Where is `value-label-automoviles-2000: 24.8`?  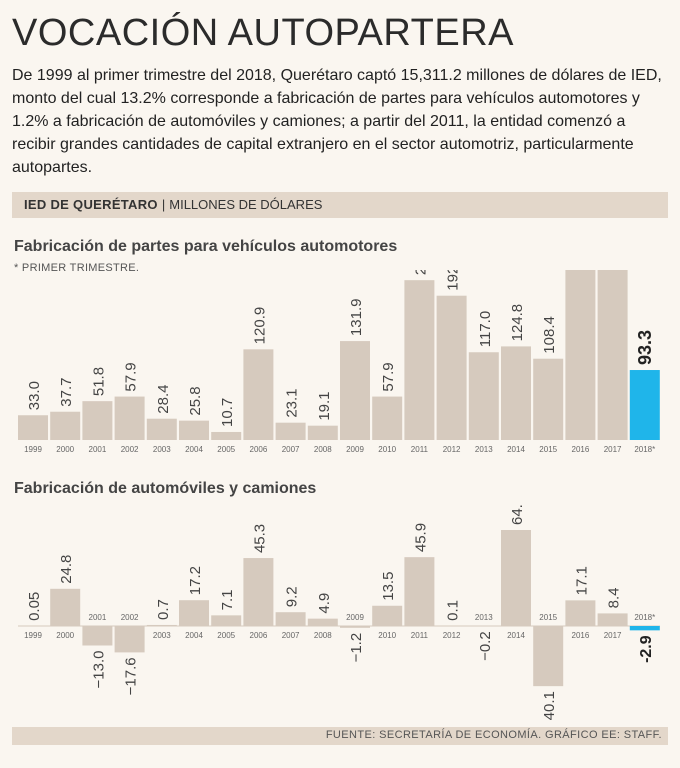 value-label-automoviles-2000: 24.8 is located at coordinates (66, 569).